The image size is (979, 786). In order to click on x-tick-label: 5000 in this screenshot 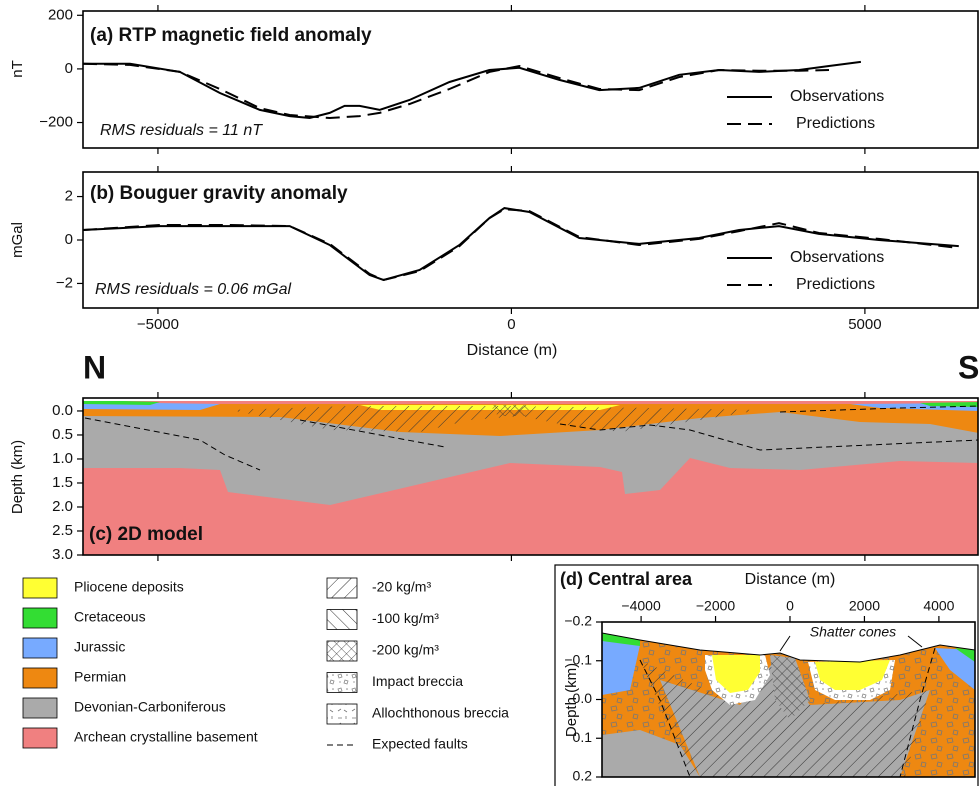, I will do `click(864, 324)`.